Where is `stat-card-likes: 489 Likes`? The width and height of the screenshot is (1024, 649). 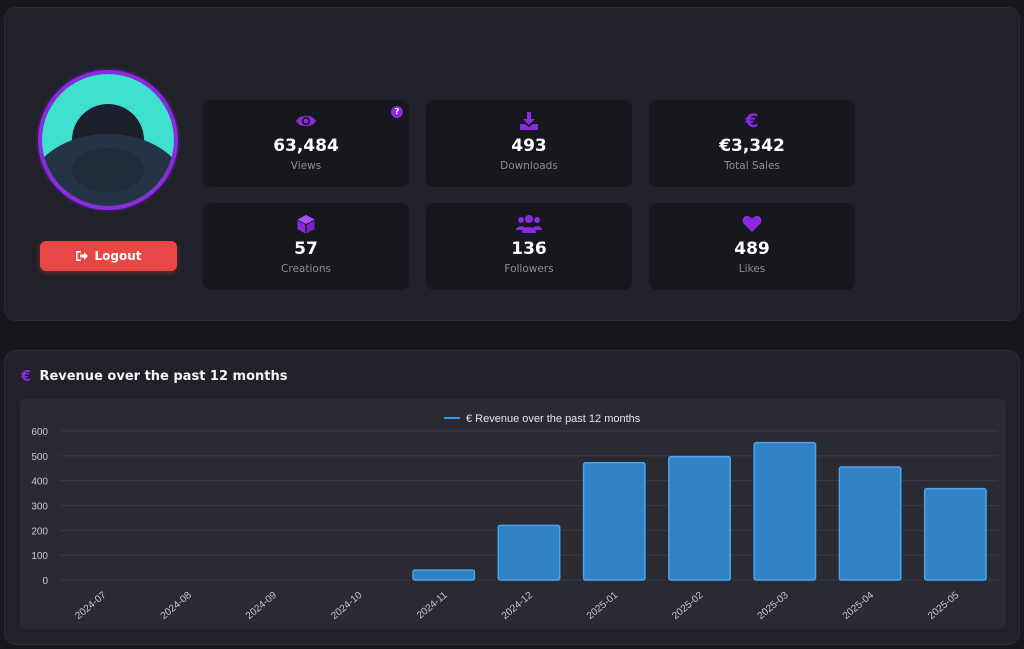
stat-card-likes: 489 Likes is located at coordinates (752, 246).